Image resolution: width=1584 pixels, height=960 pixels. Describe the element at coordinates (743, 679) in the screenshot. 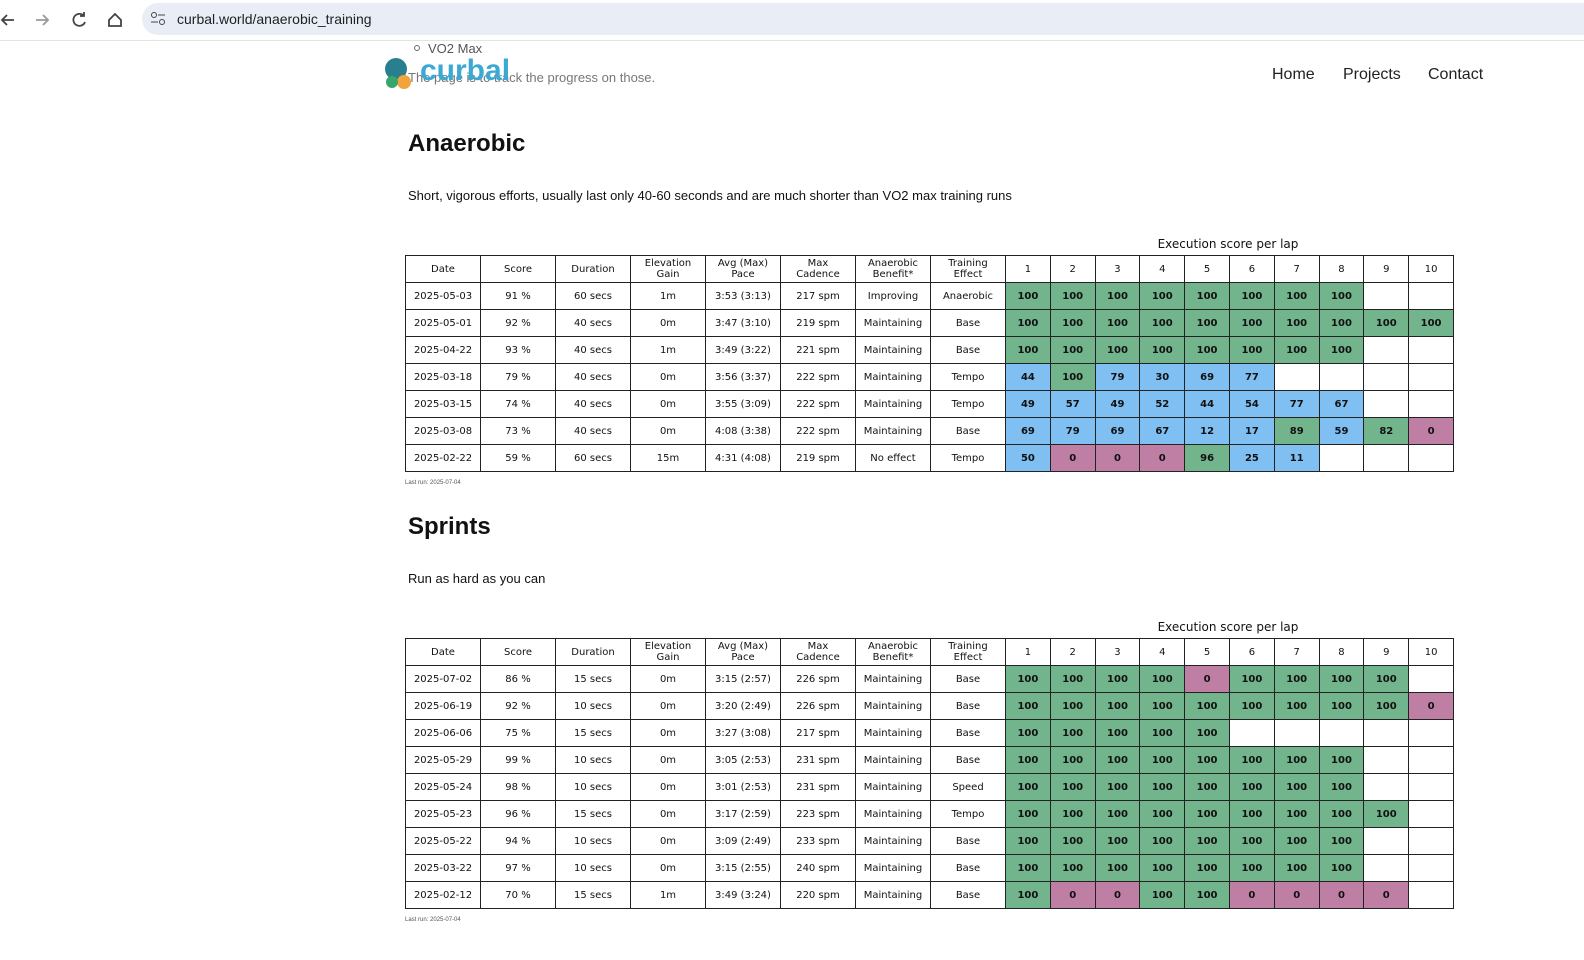

I see `table-cell: 3:15 (2:57)` at that location.